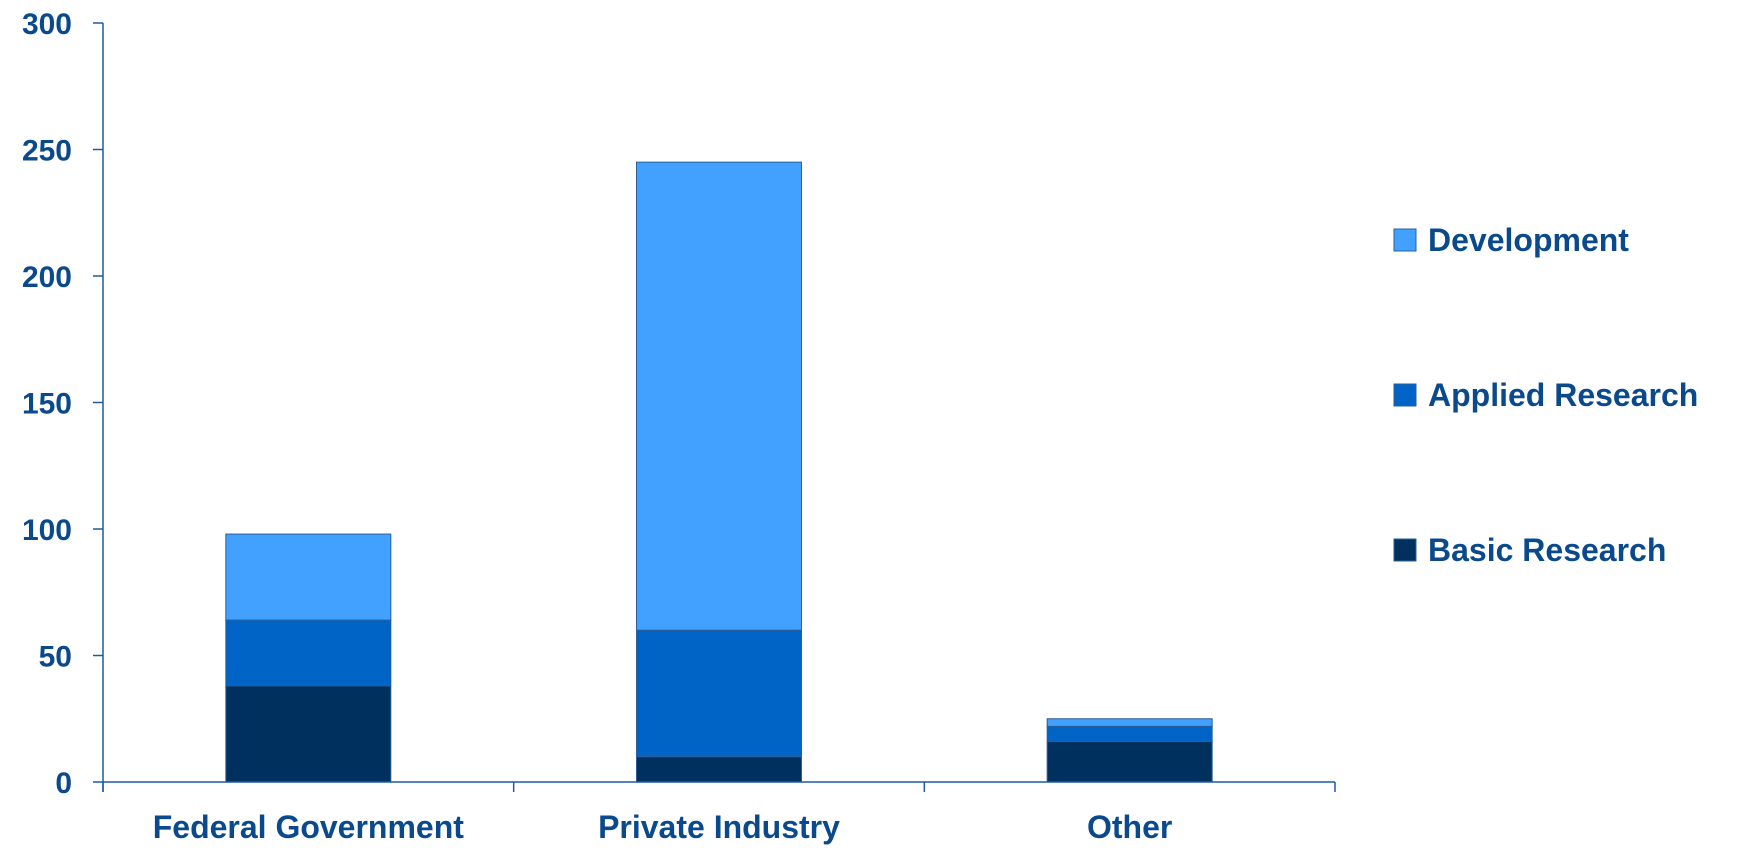 The height and width of the screenshot is (856, 1748). What do you see at coordinates (719, 693) in the screenshot?
I see `bar-private-industry-applied-research` at bounding box center [719, 693].